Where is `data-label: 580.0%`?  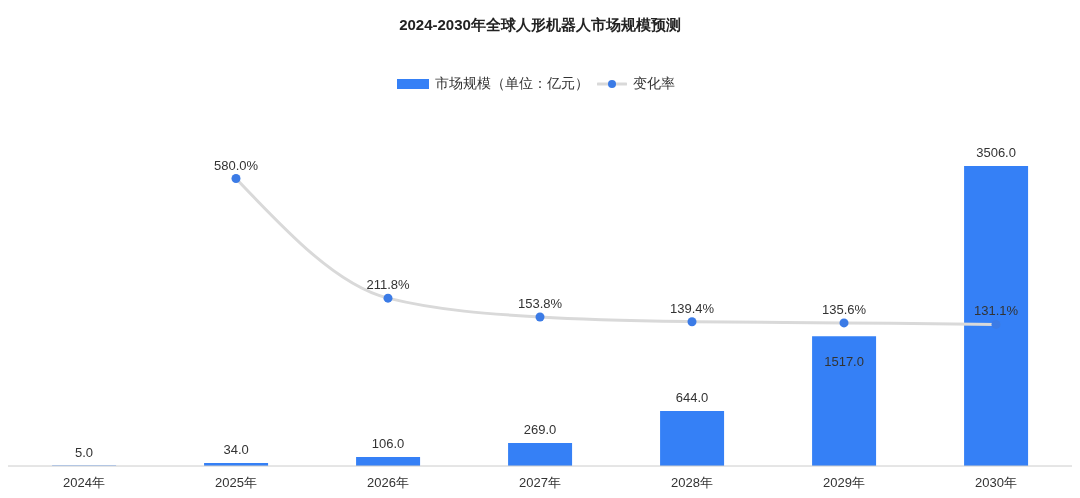 data-label: 580.0% is located at coordinates (236, 165).